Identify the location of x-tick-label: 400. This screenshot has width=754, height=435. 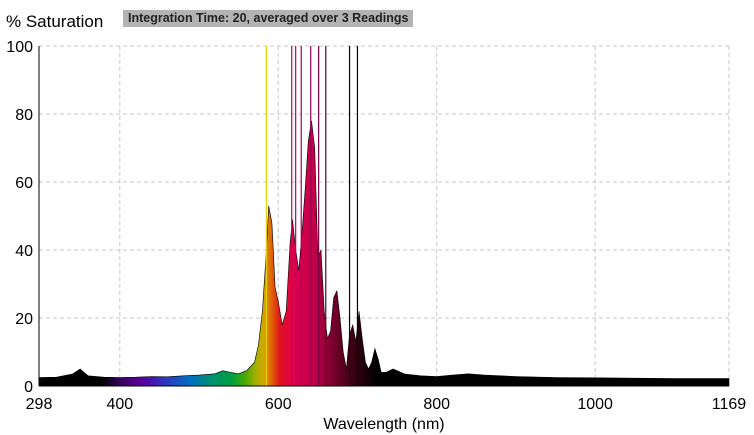
(119, 404).